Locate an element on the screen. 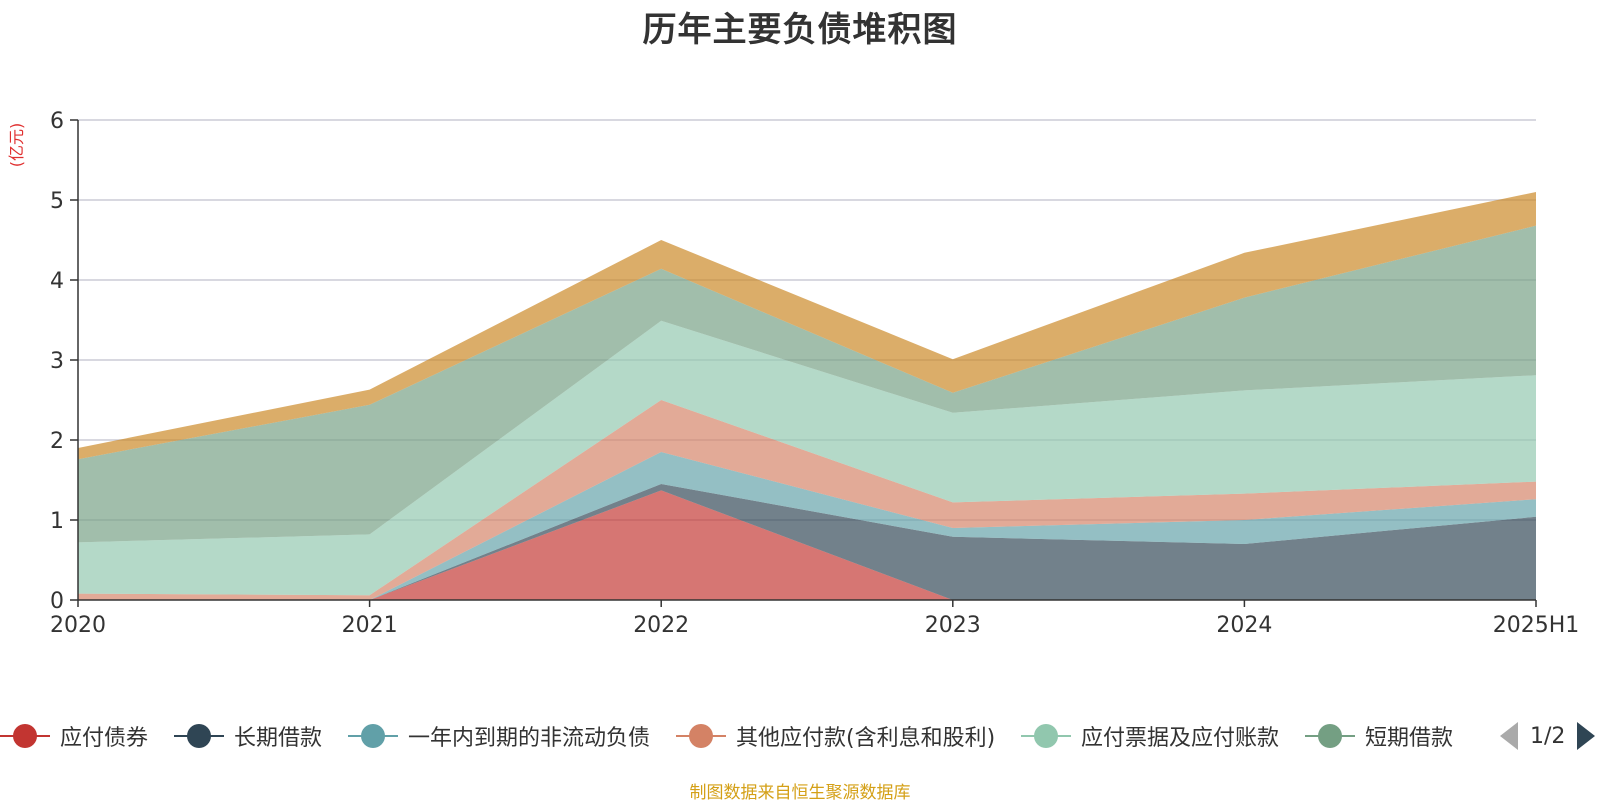 This screenshot has width=1600, height=803. legend-item: 应付债券 is located at coordinates (74, 736).